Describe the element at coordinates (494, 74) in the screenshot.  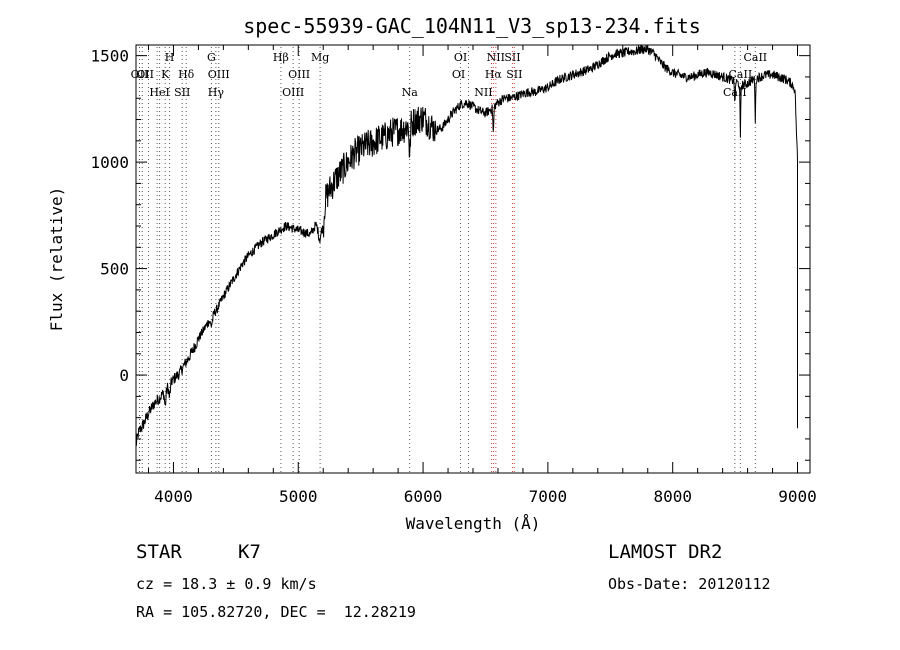
I see `line-label: Hα` at that location.